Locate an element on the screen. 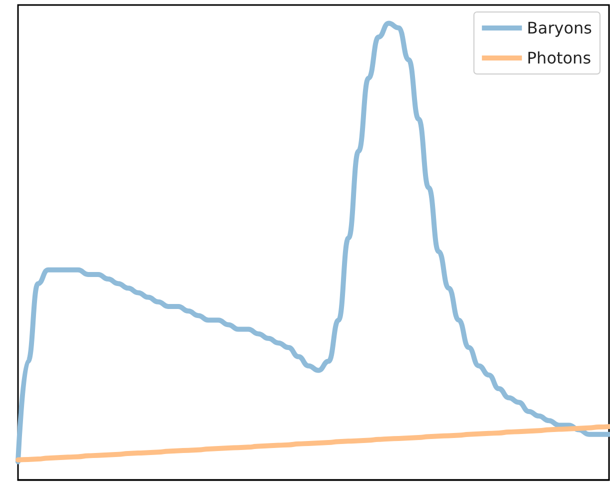 Image resolution: width=610 pixels, height=482 pixels. legend-label: Baryons is located at coordinates (559, 28).